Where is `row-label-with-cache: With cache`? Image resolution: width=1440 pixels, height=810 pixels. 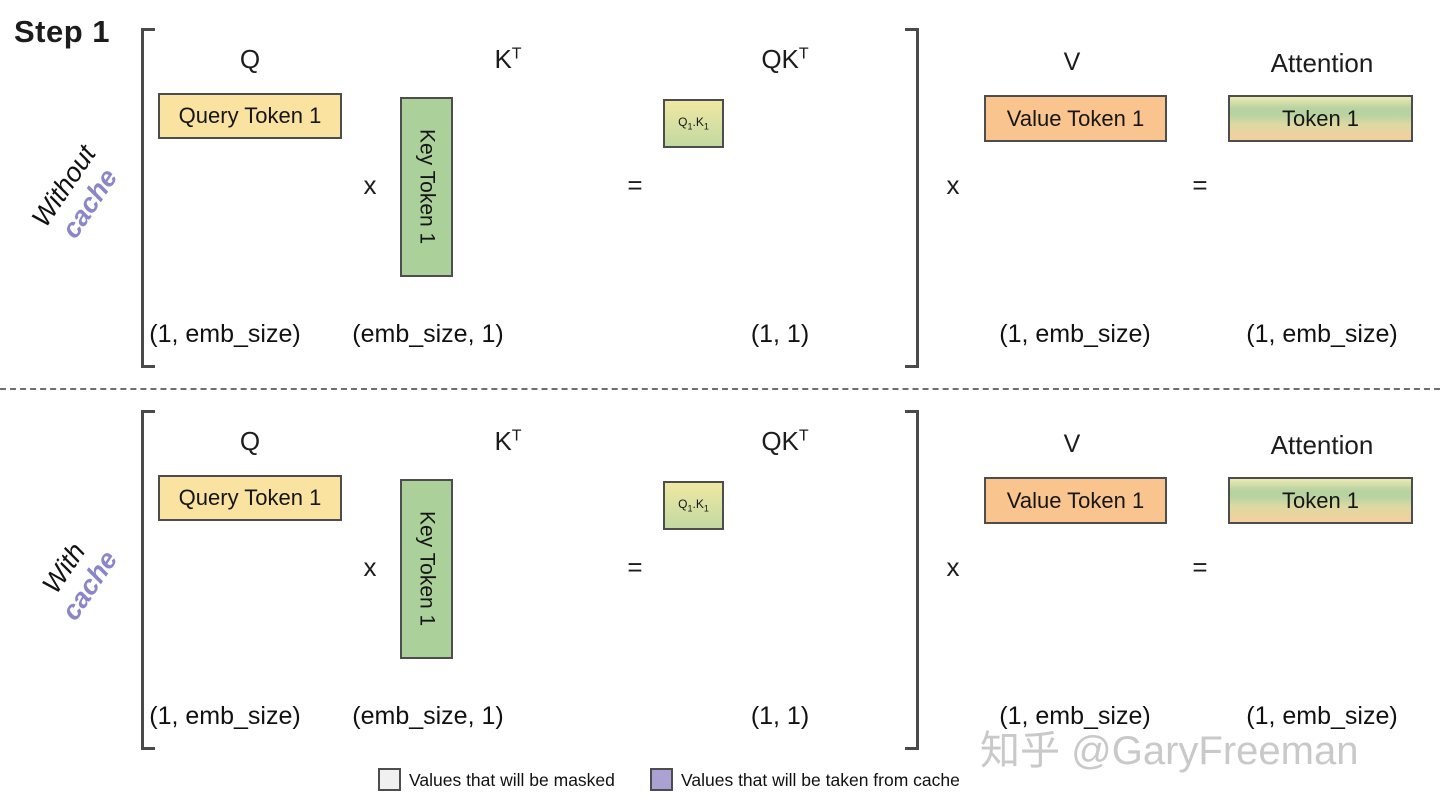
row-label-with-cache: With cache is located at coordinates (82, 577).